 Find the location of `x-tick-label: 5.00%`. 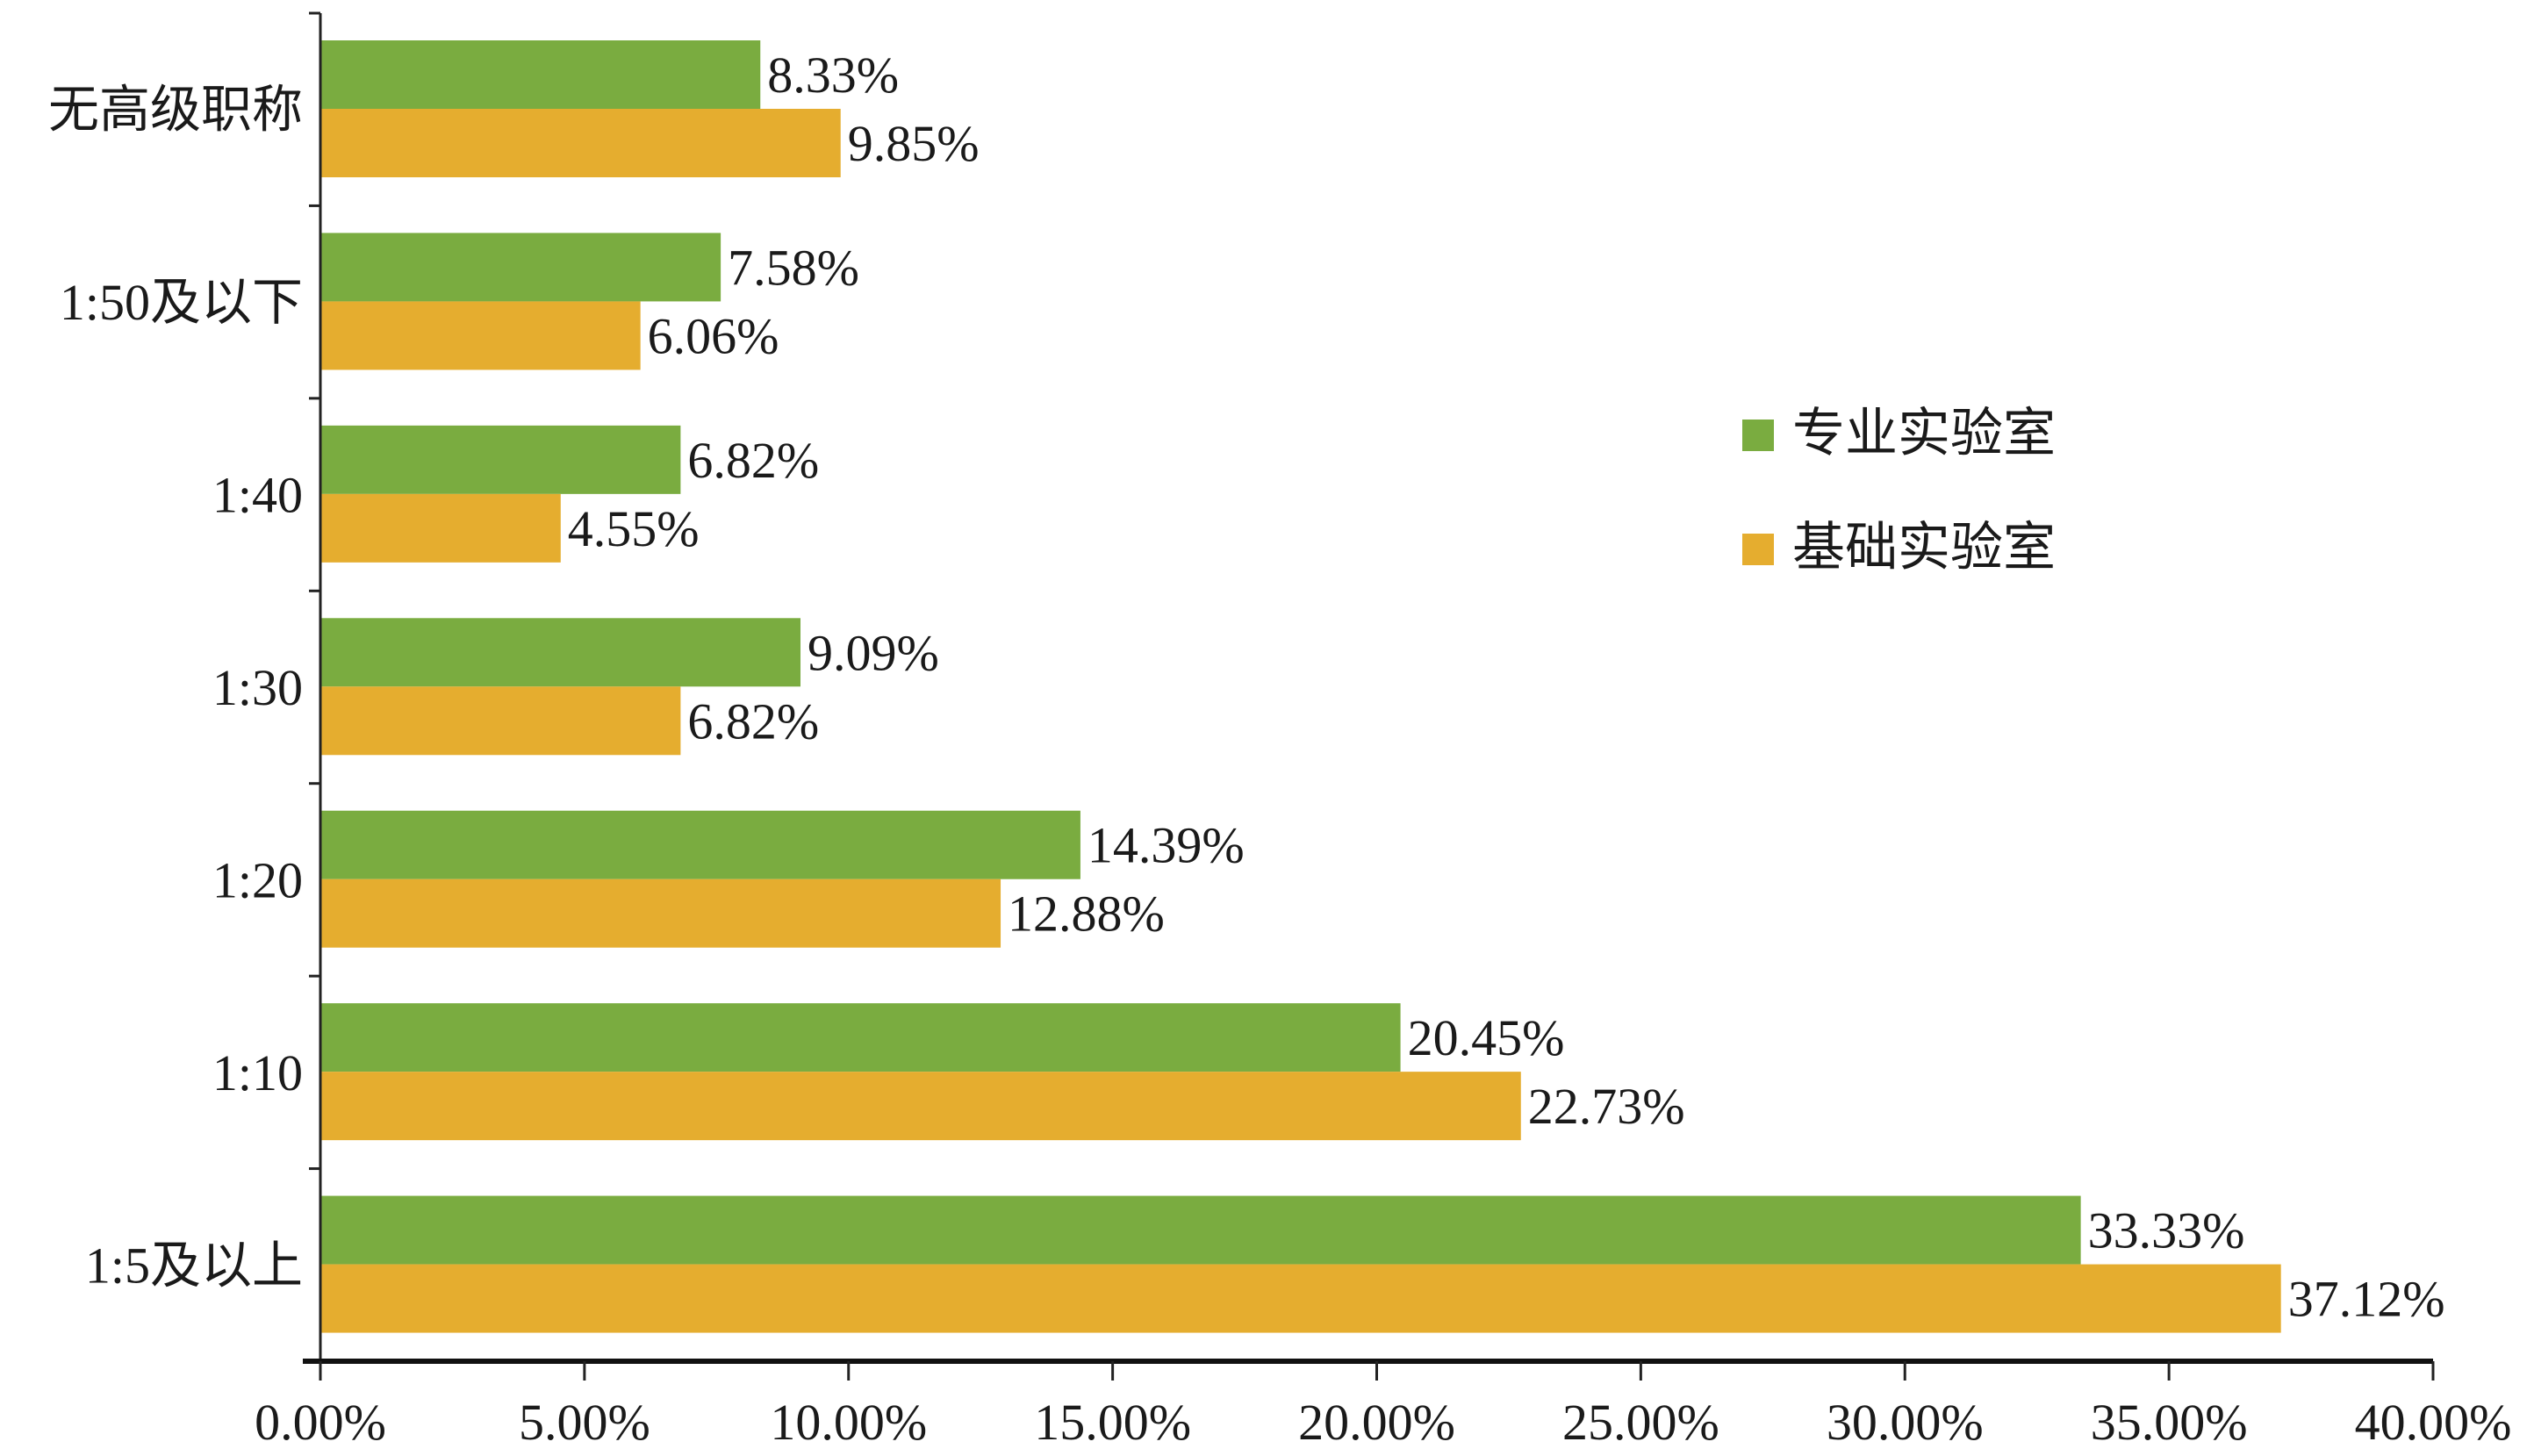

x-tick-label: 5.00% is located at coordinates (585, 1422).